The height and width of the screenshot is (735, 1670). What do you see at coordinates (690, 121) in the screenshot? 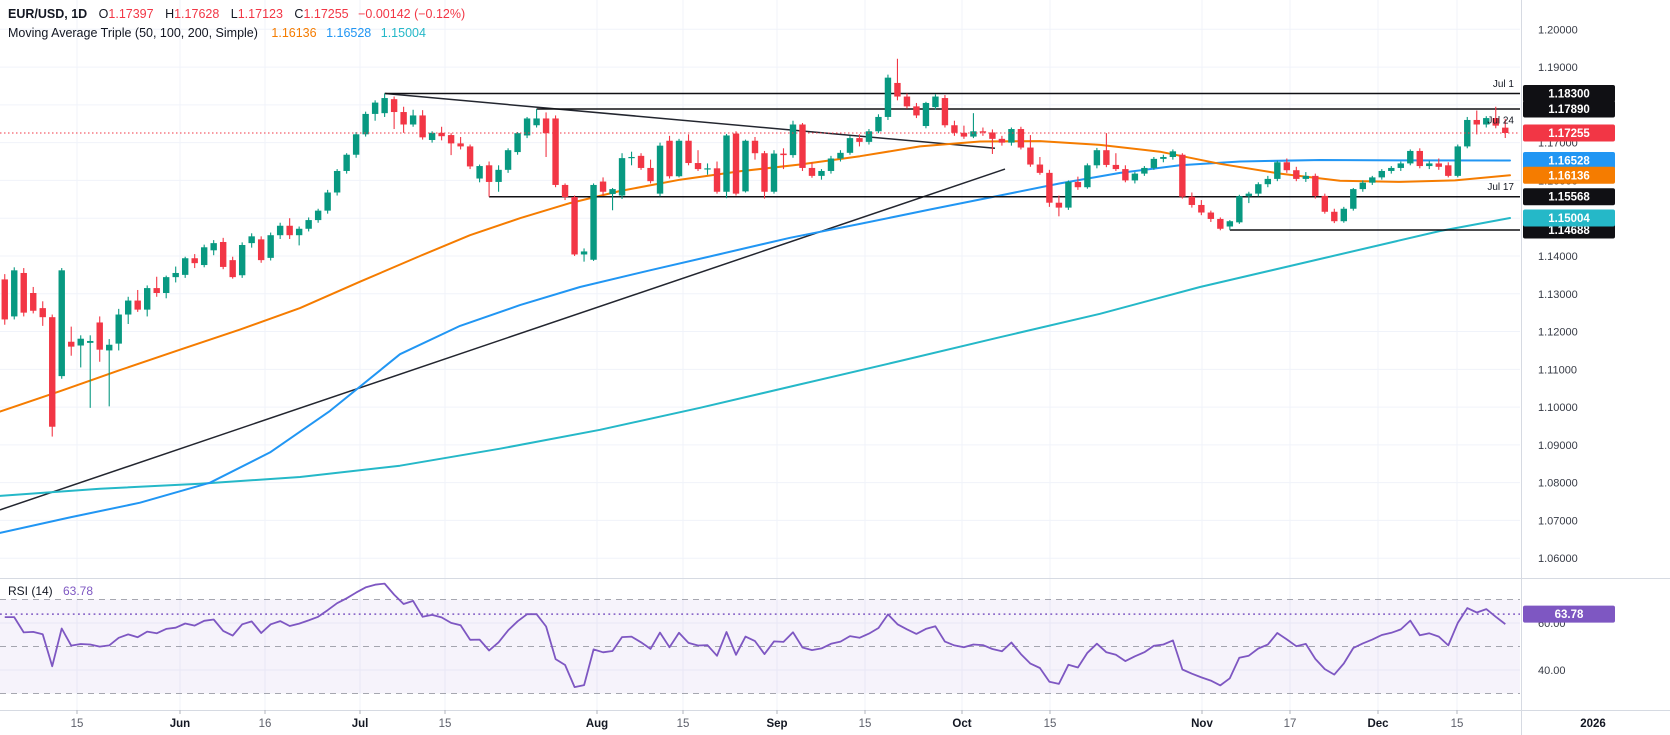
I see `trendline-descending` at bounding box center [690, 121].